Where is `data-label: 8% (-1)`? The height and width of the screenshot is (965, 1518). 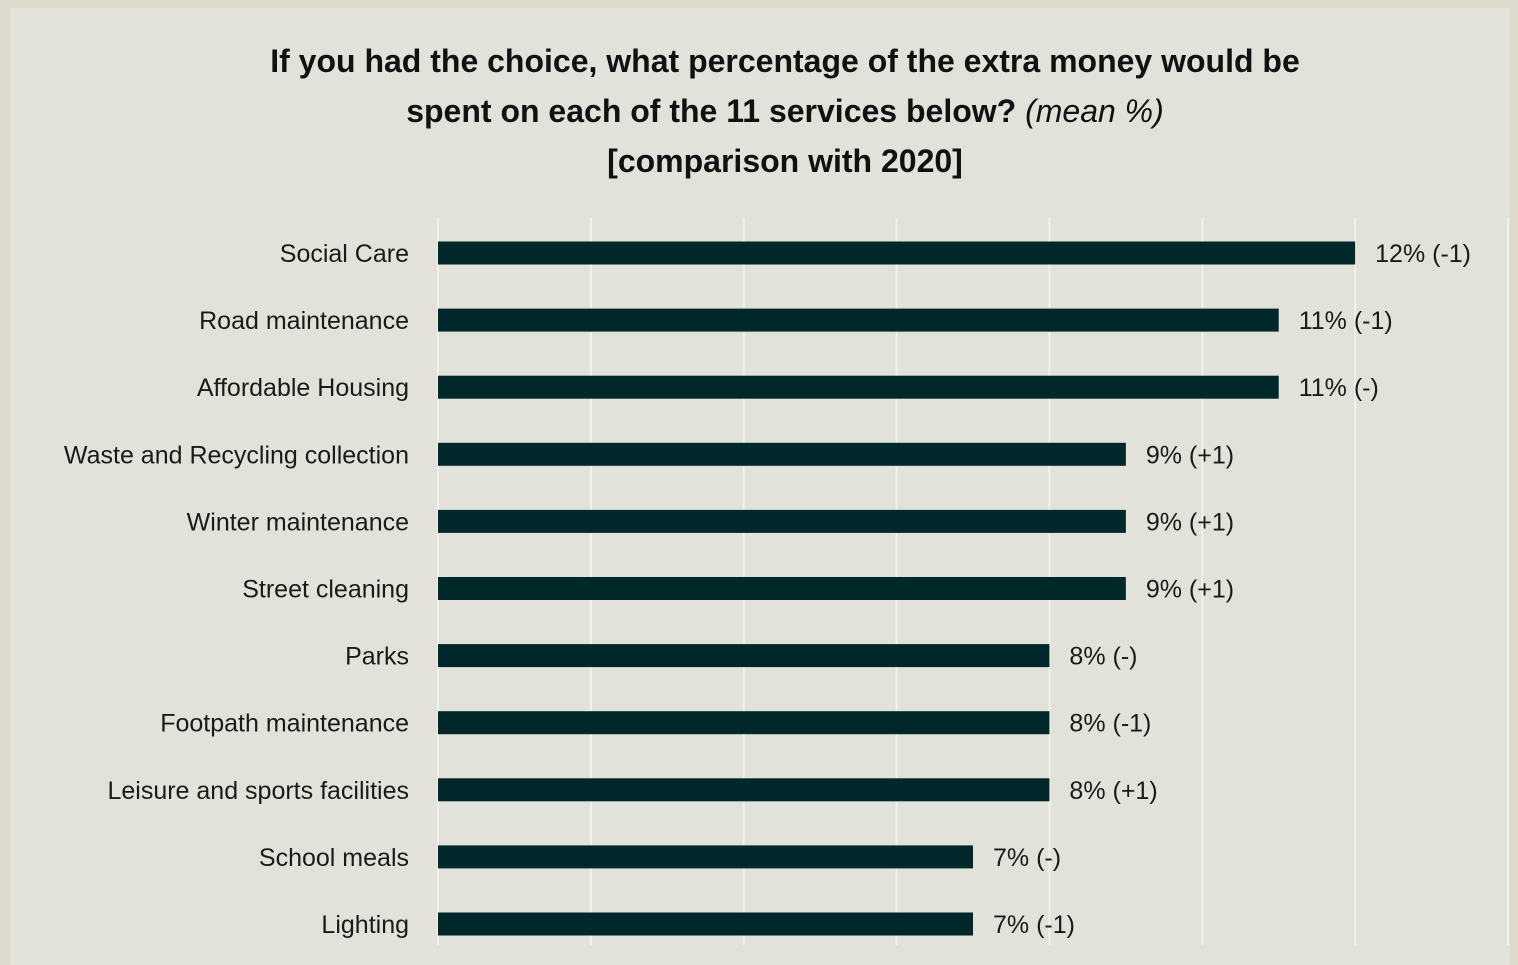
data-label: 8% (-1) is located at coordinates (1110, 724).